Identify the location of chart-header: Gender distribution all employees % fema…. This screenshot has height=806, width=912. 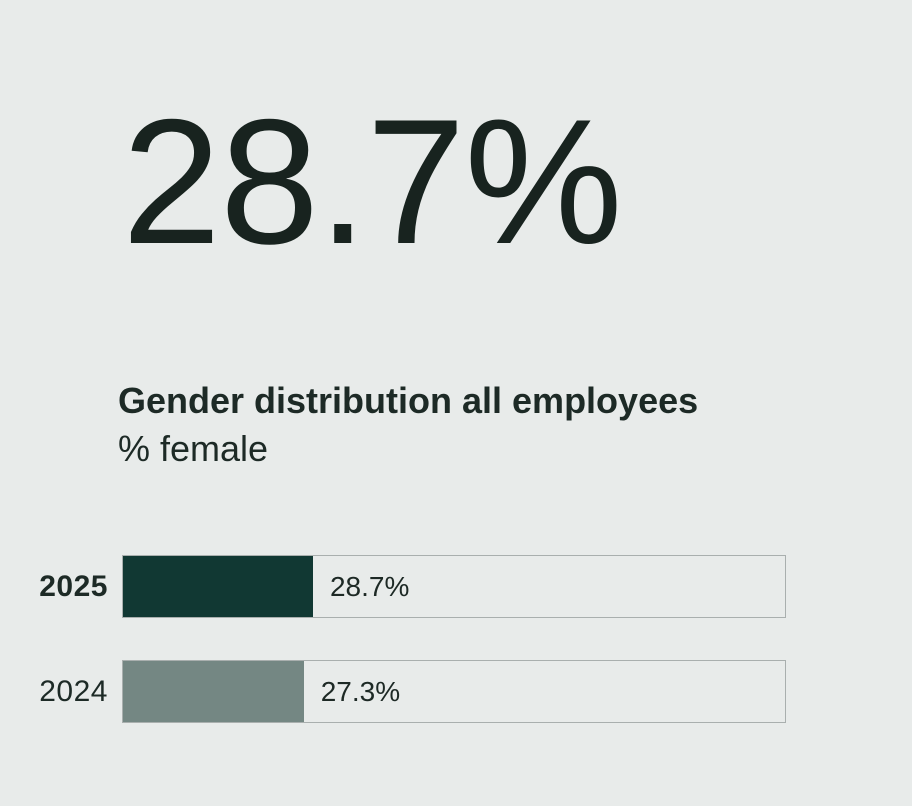
(408, 425).